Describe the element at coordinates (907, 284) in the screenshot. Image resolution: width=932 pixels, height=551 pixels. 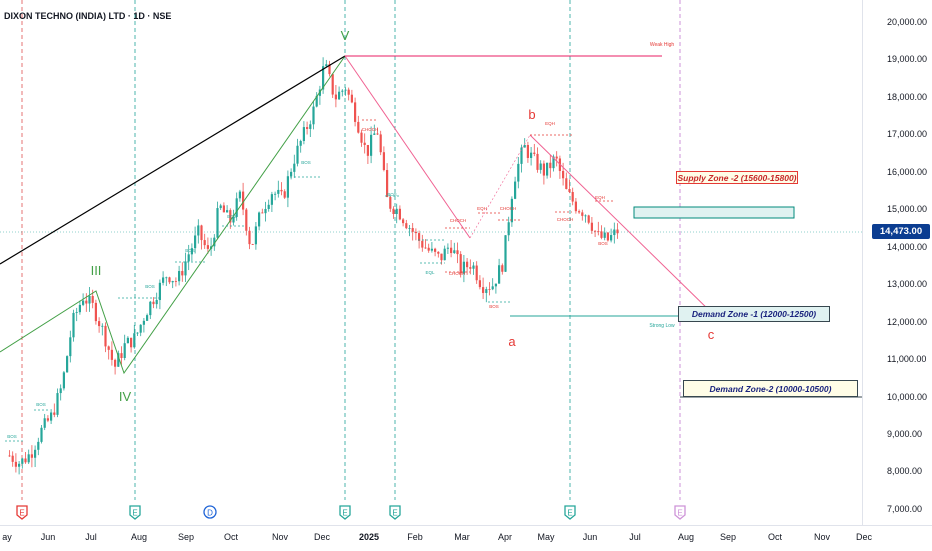
I see `price-tick-label: 13,000.00` at that location.